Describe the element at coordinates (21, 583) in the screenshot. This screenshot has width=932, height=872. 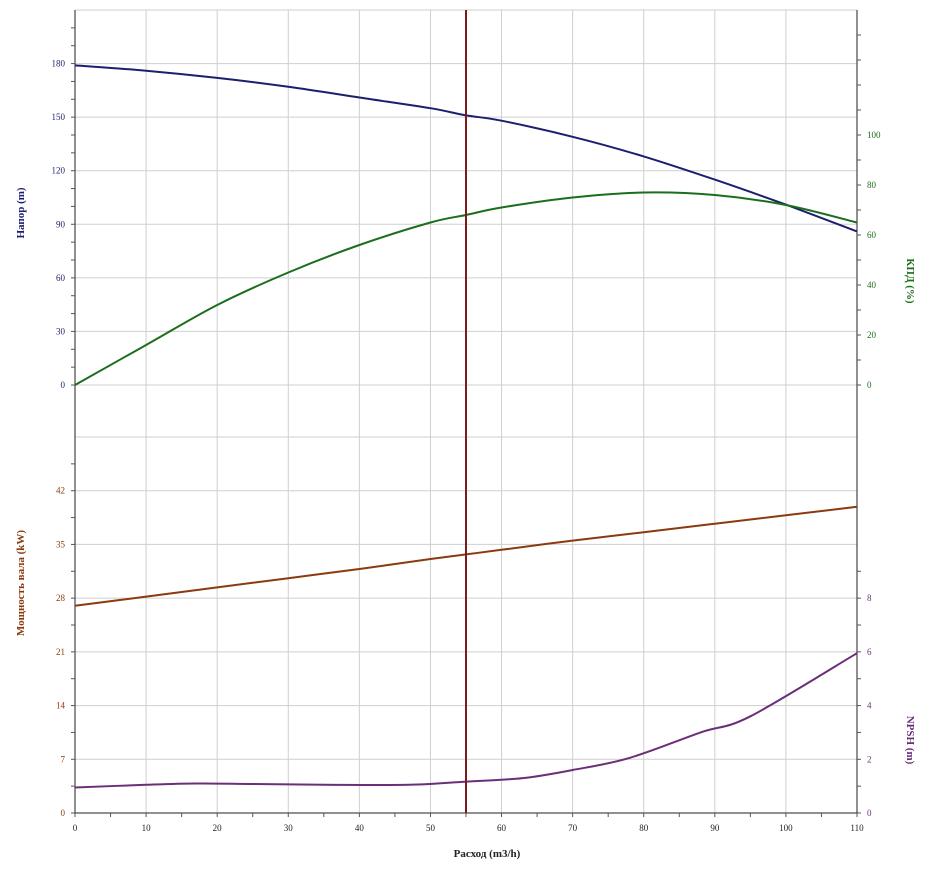
I see `power-axis-title: Мощность вала (kW)` at that location.